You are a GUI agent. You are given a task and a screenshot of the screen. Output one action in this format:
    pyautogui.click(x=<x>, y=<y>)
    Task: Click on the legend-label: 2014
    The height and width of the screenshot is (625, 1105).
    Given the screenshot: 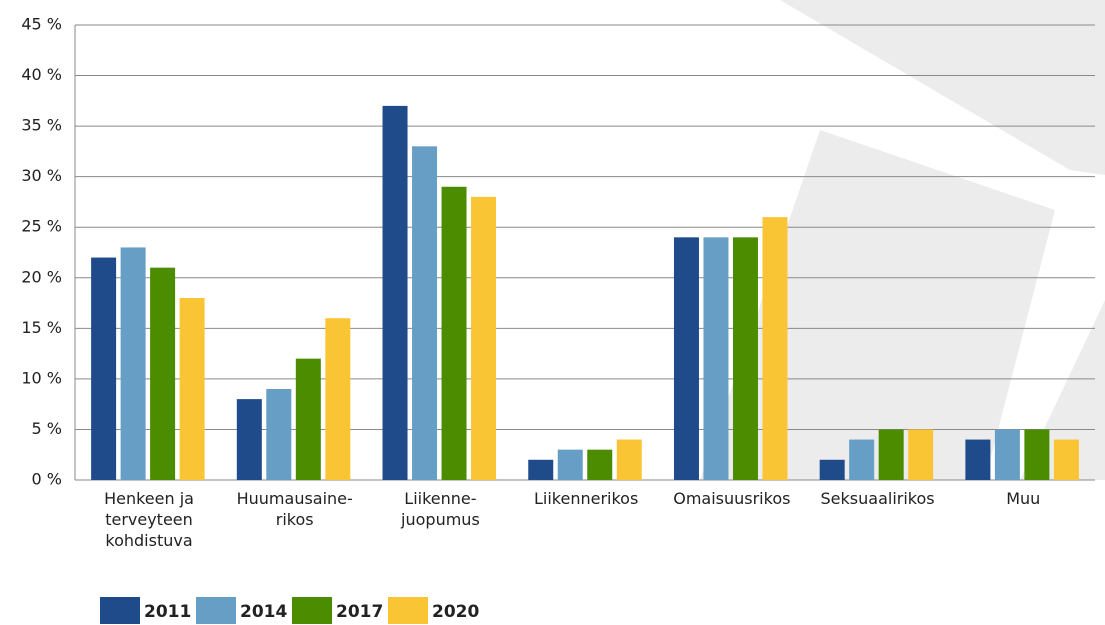 What is the action you would take?
    pyautogui.click(x=263, y=612)
    